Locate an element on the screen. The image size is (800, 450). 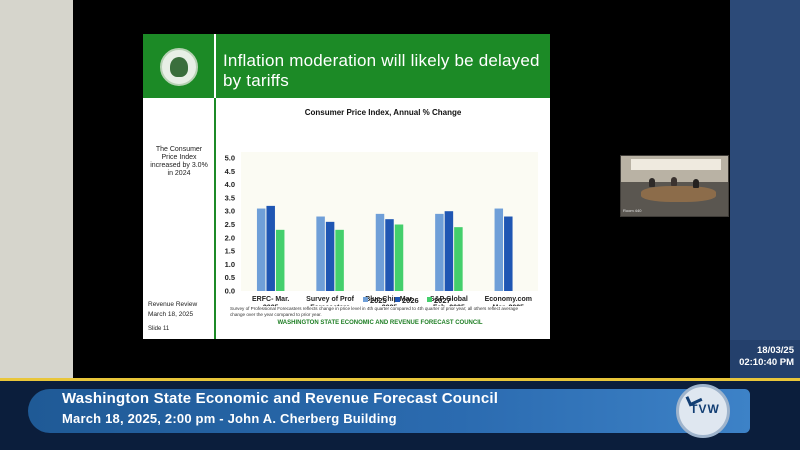
seal-box is located at coordinates (179, 66).